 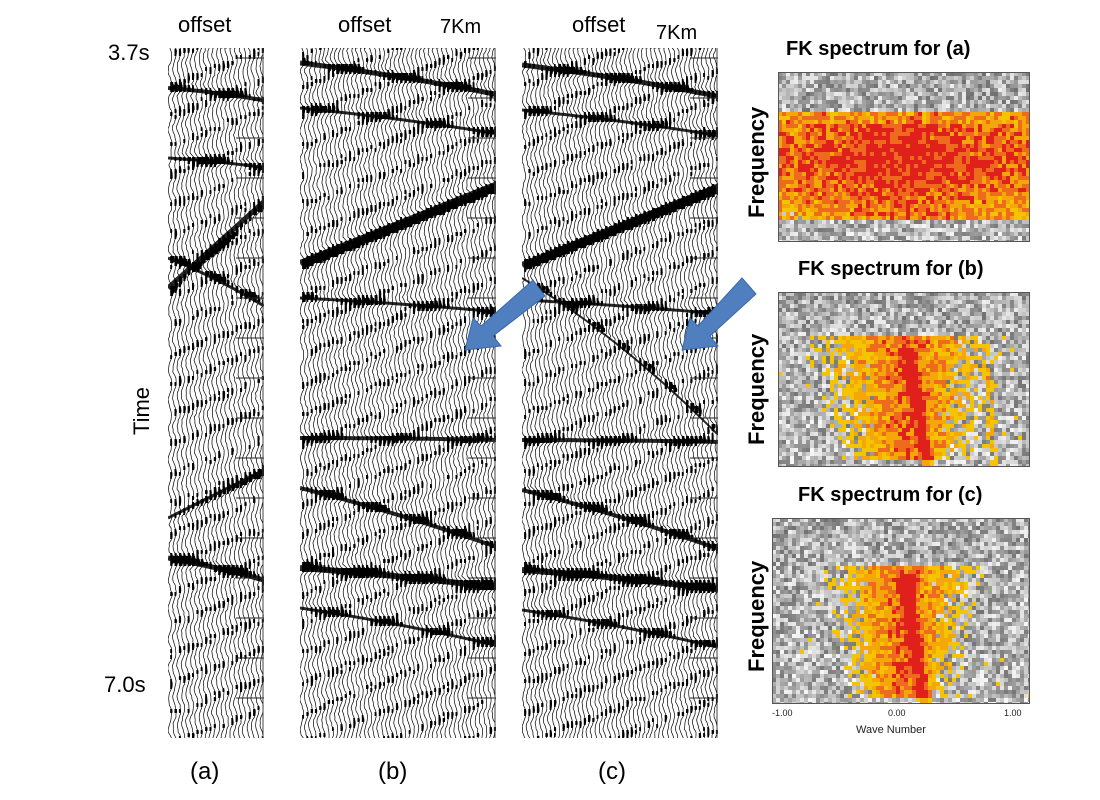 I want to click on fk-b-ylabel: Frequency, so click(x=756, y=389).